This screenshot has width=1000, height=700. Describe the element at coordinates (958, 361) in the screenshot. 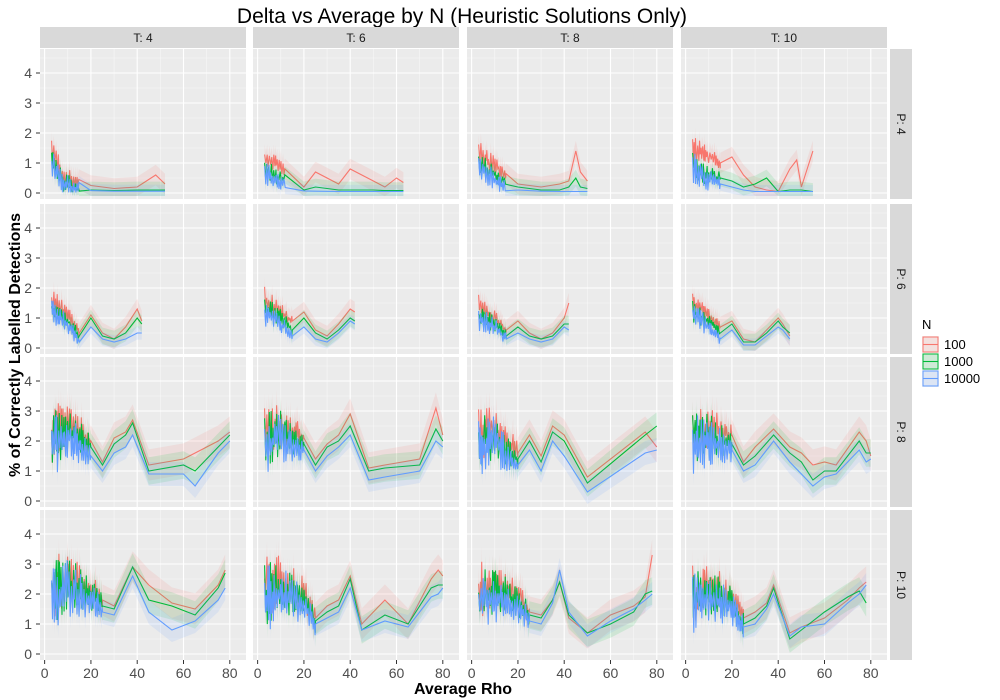

I see `legend-label: 1000` at that location.